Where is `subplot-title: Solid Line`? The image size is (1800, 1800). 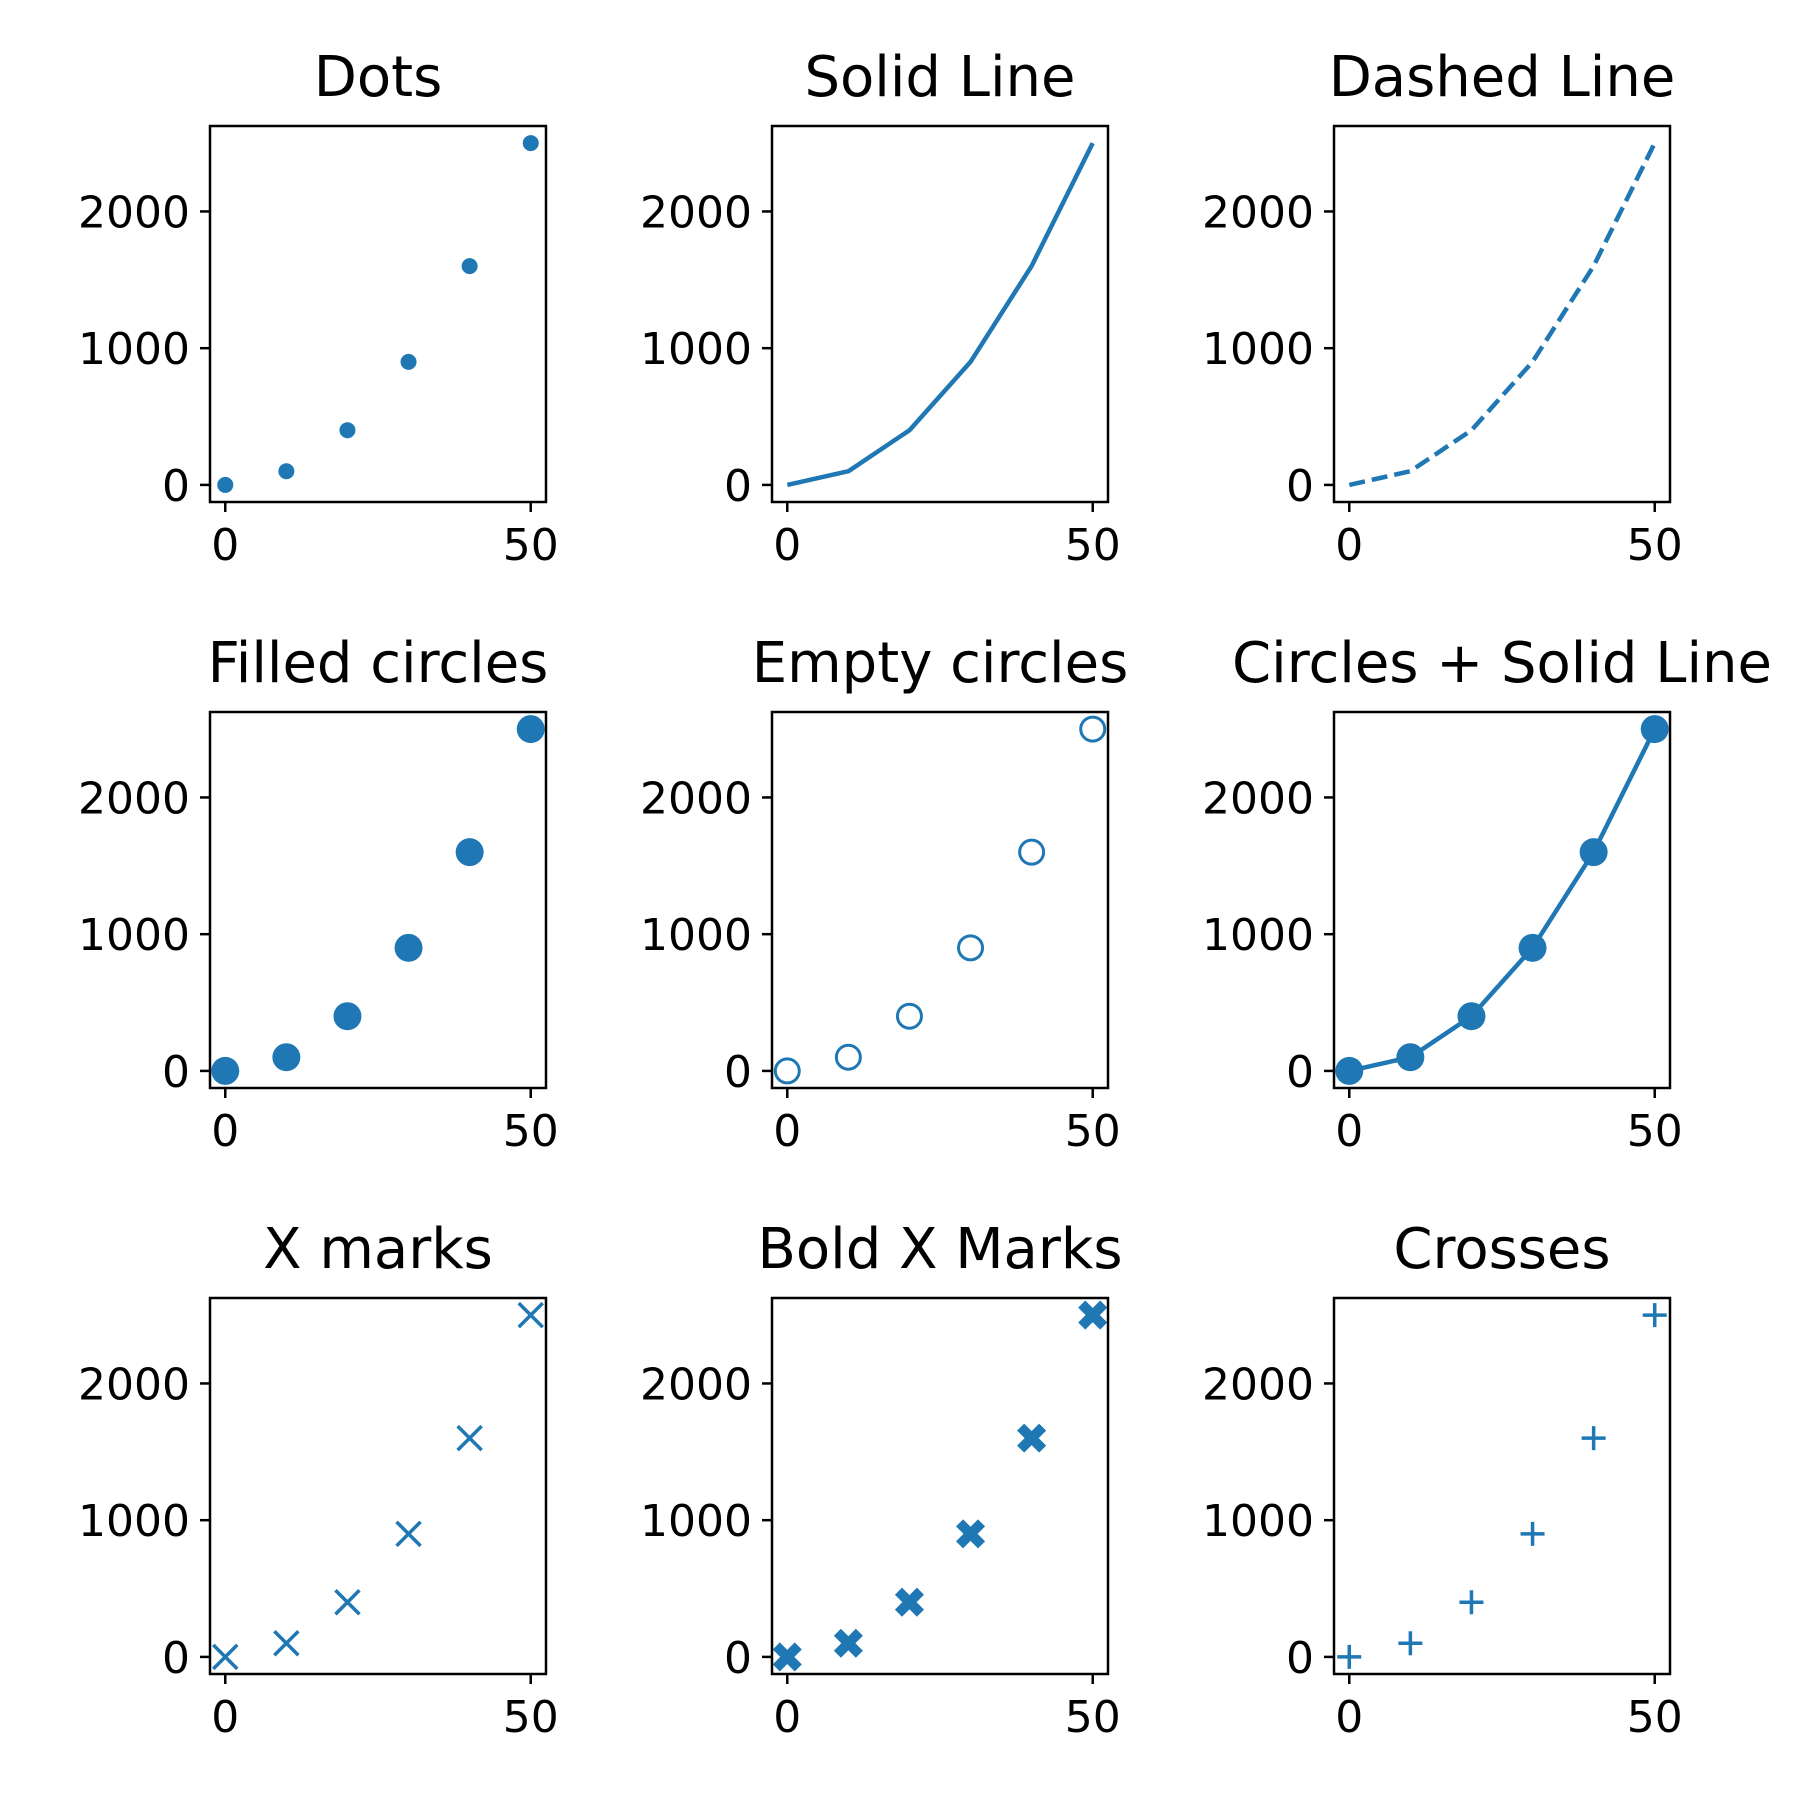 subplot-title: Solid Line is located at coordinates (940, 77).